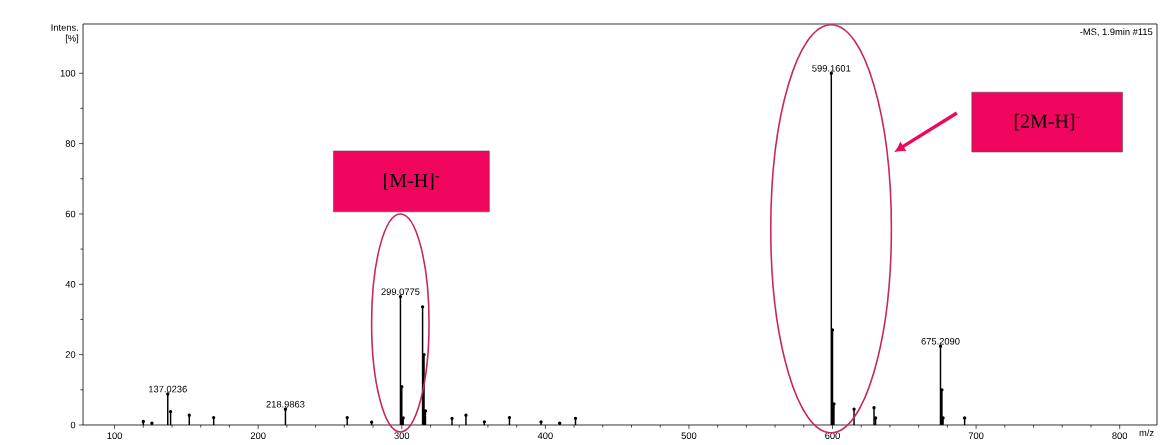 This screenshot has height=445, width=1162. I want to click on annotation: 675.2090, so click(940, 341).